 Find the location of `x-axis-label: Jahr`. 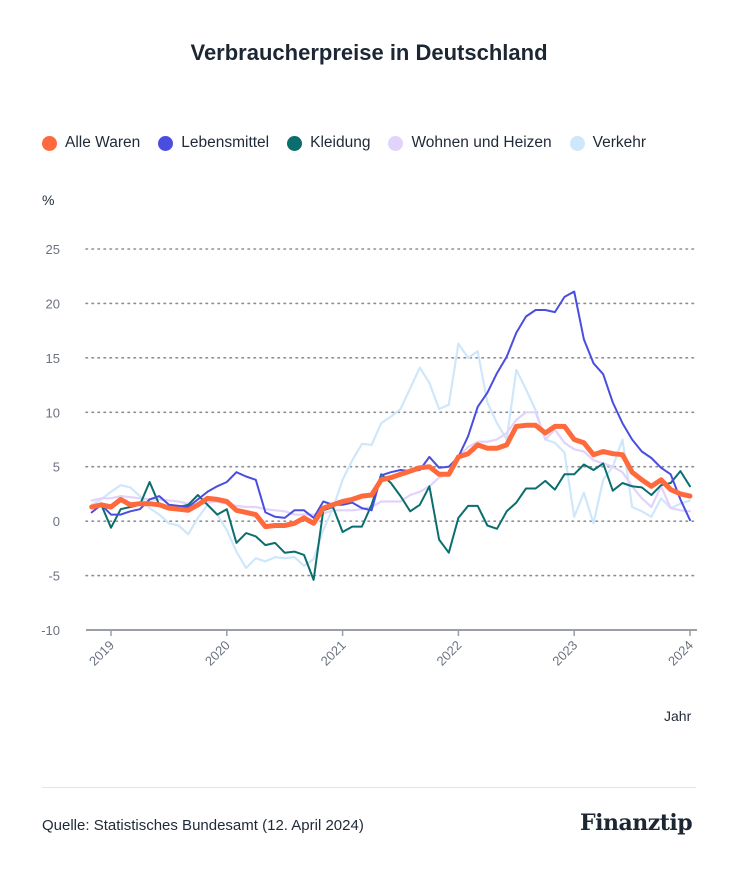

x-axis-label: Jahr is located at coordinates (678, 716).